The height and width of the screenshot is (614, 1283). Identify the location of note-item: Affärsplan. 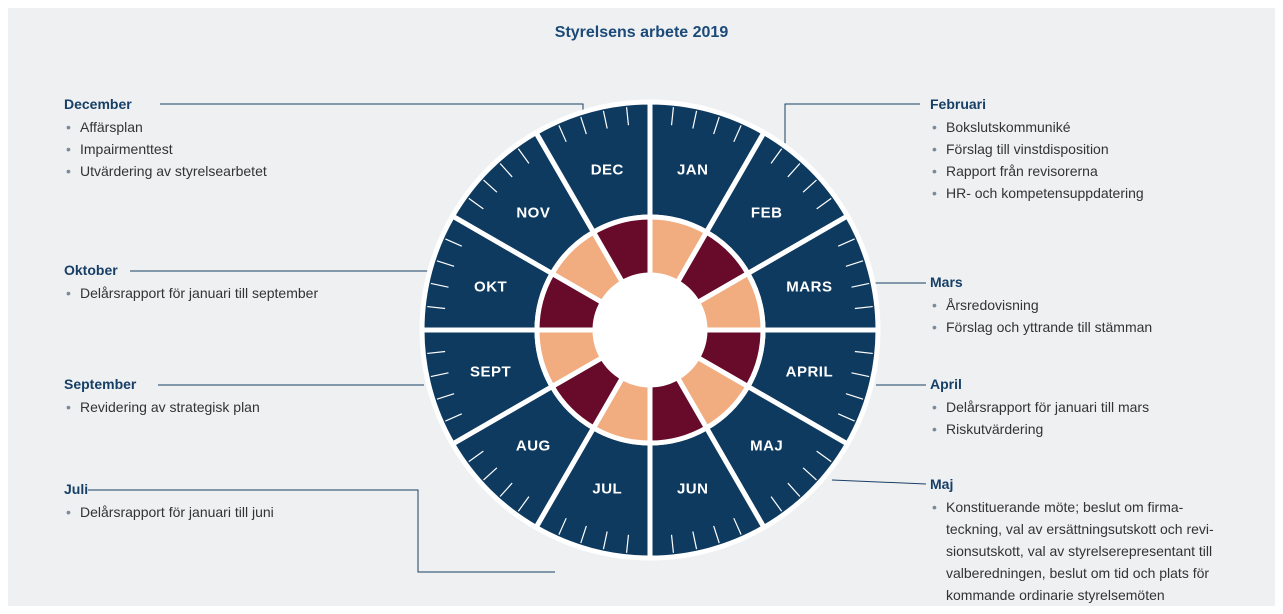
(165, 127).